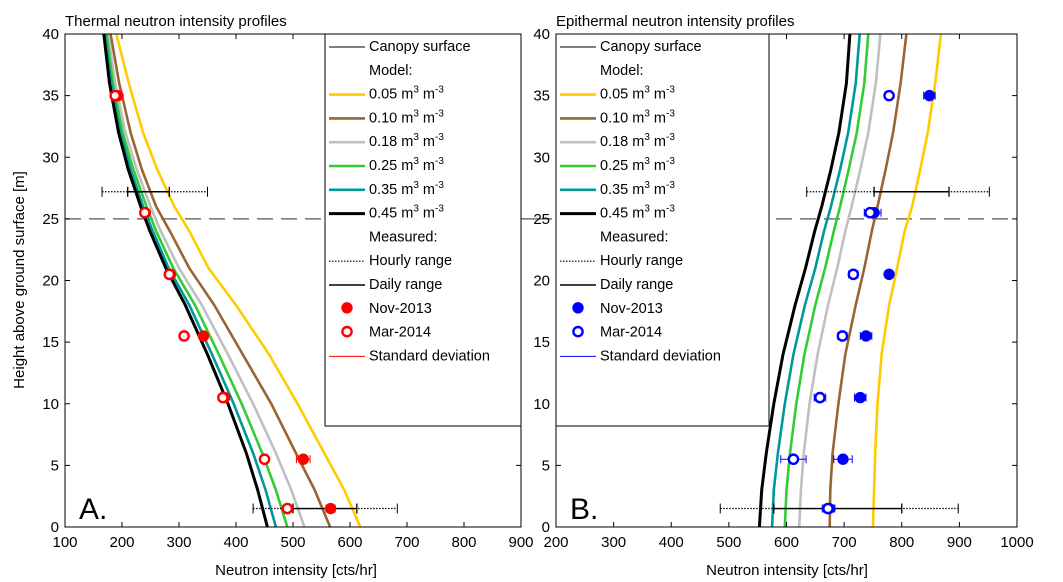 This screenshot has width=1063, height=582. Describe the element at coordinates (578, 331) in the screenshot. I see `legend-mar-marker` at that location.